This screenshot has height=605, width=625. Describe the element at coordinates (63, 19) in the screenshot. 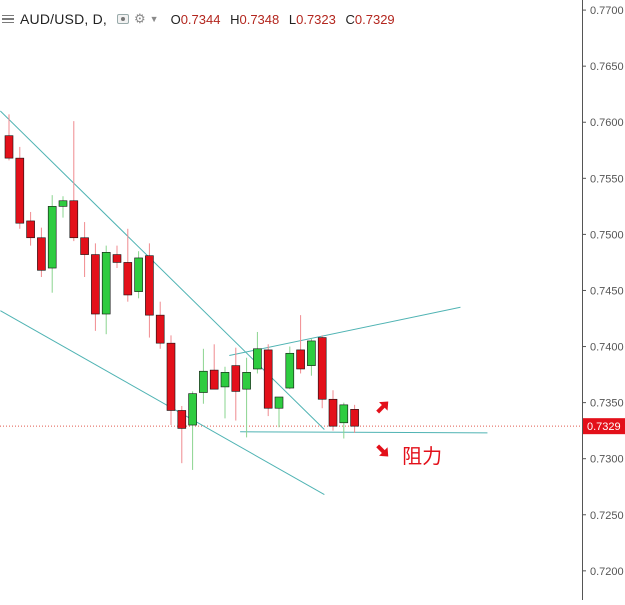

I see `symbol-label: AUD/USD, D,` at that location.